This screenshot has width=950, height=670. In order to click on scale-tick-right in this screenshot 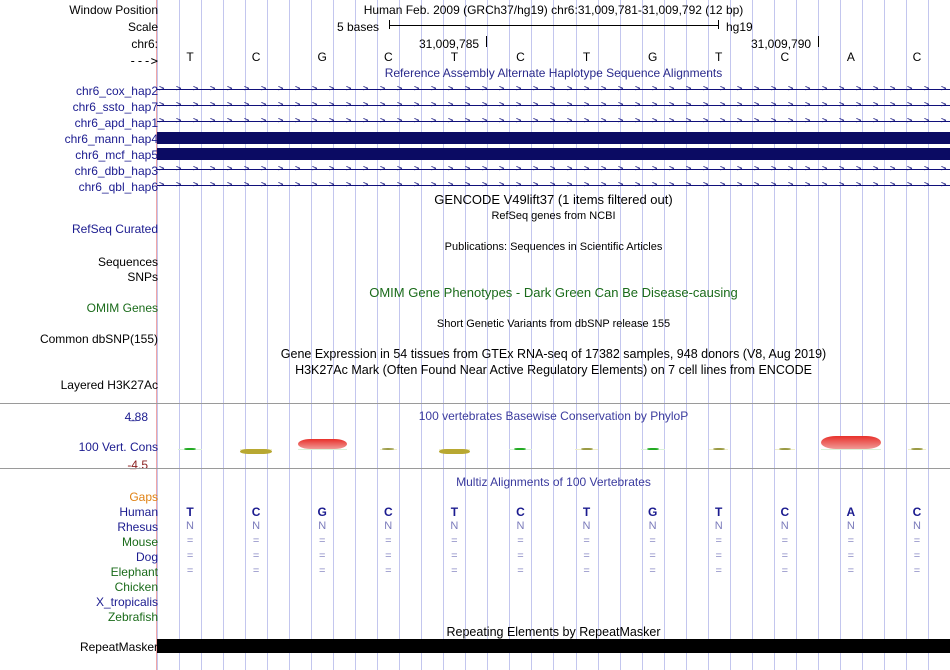, I will do `click(718, 24)`.